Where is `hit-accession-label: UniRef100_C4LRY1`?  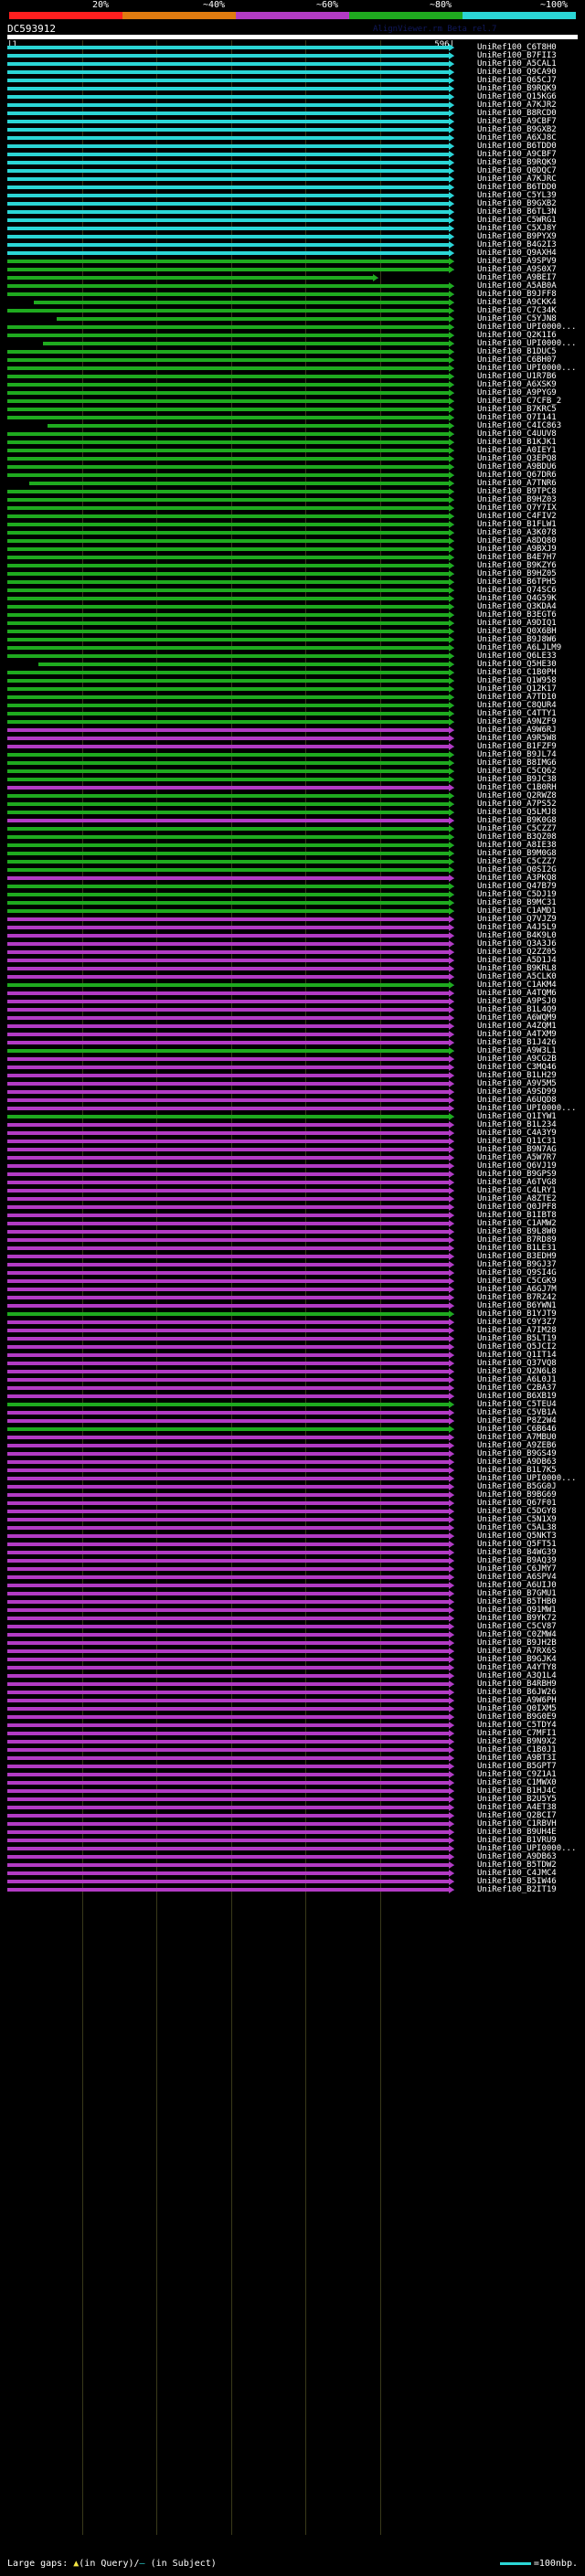
hit-accession-label: UniRef100_C4LRY1 is located at coordinates (517, 1190).